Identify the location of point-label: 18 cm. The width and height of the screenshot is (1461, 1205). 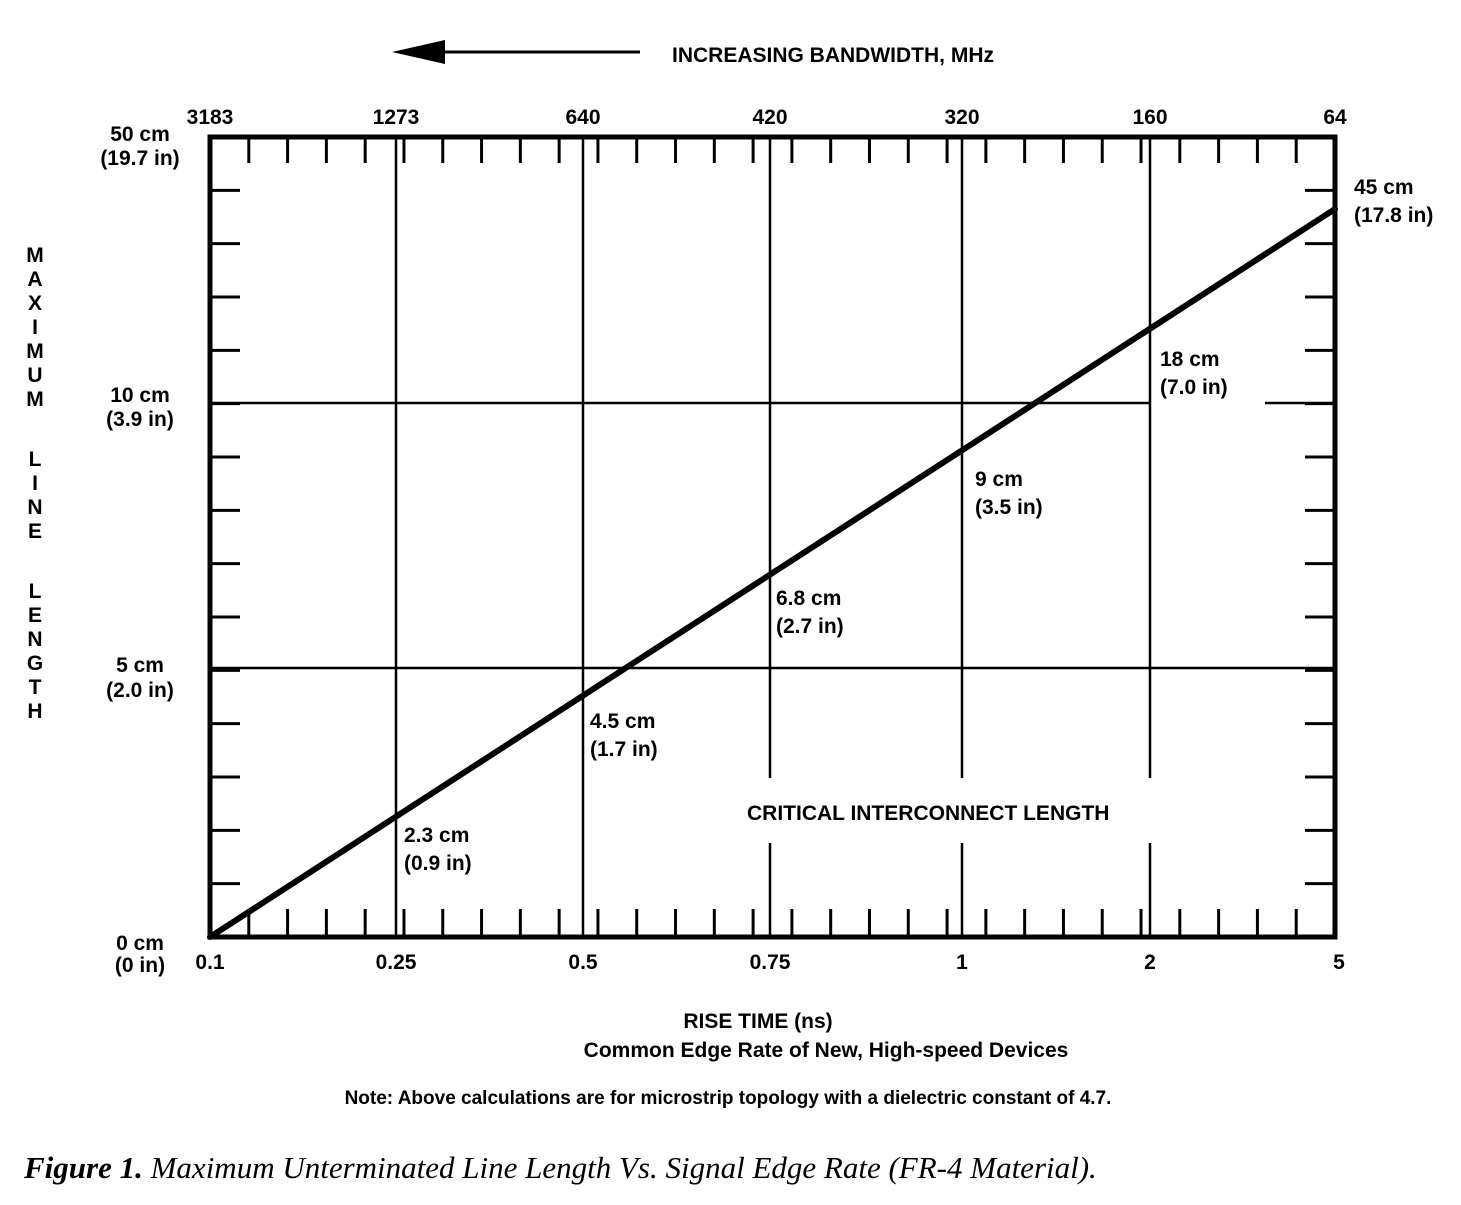
(1190, 359).